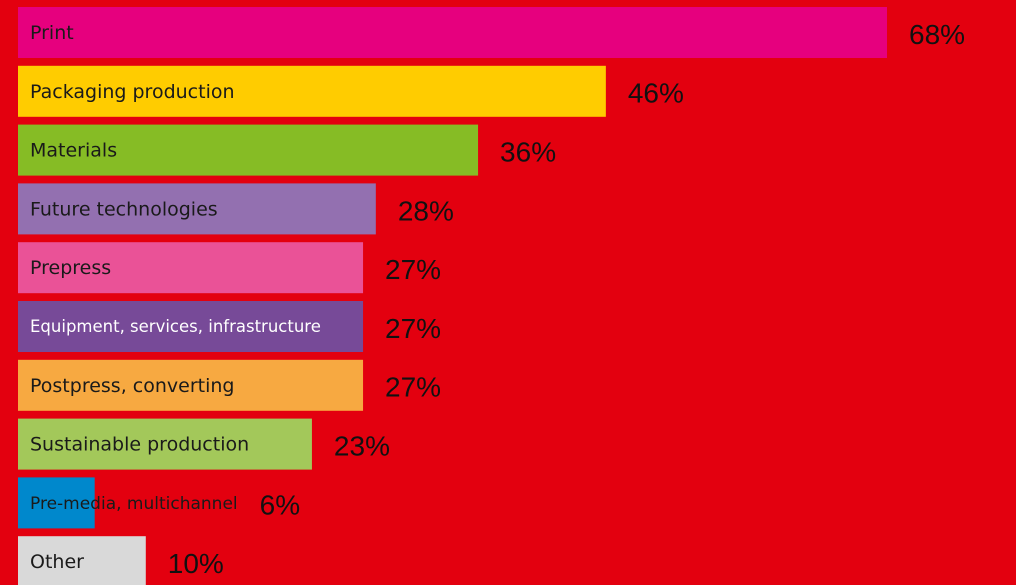  Describe the element at coordinates (70, 268) in the screenshot. I see `category-label: Prepress` at that location.